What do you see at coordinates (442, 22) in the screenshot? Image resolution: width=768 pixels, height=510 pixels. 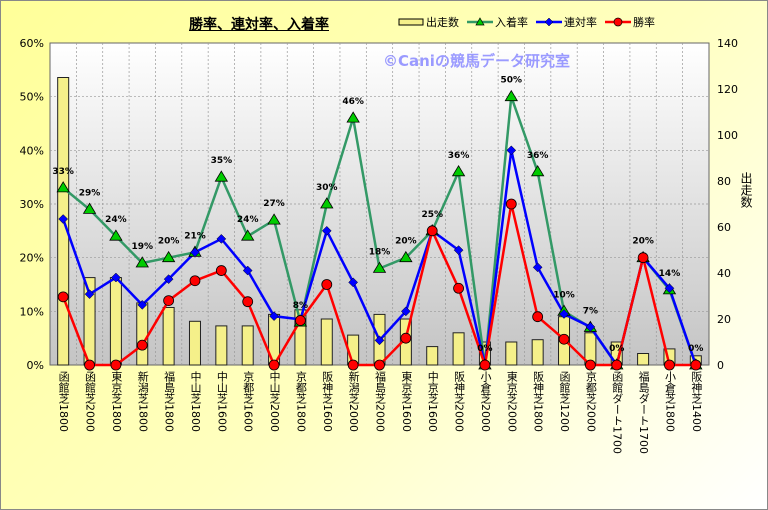 I see `legend-label: 出走数` at bounding box center [442, 22].